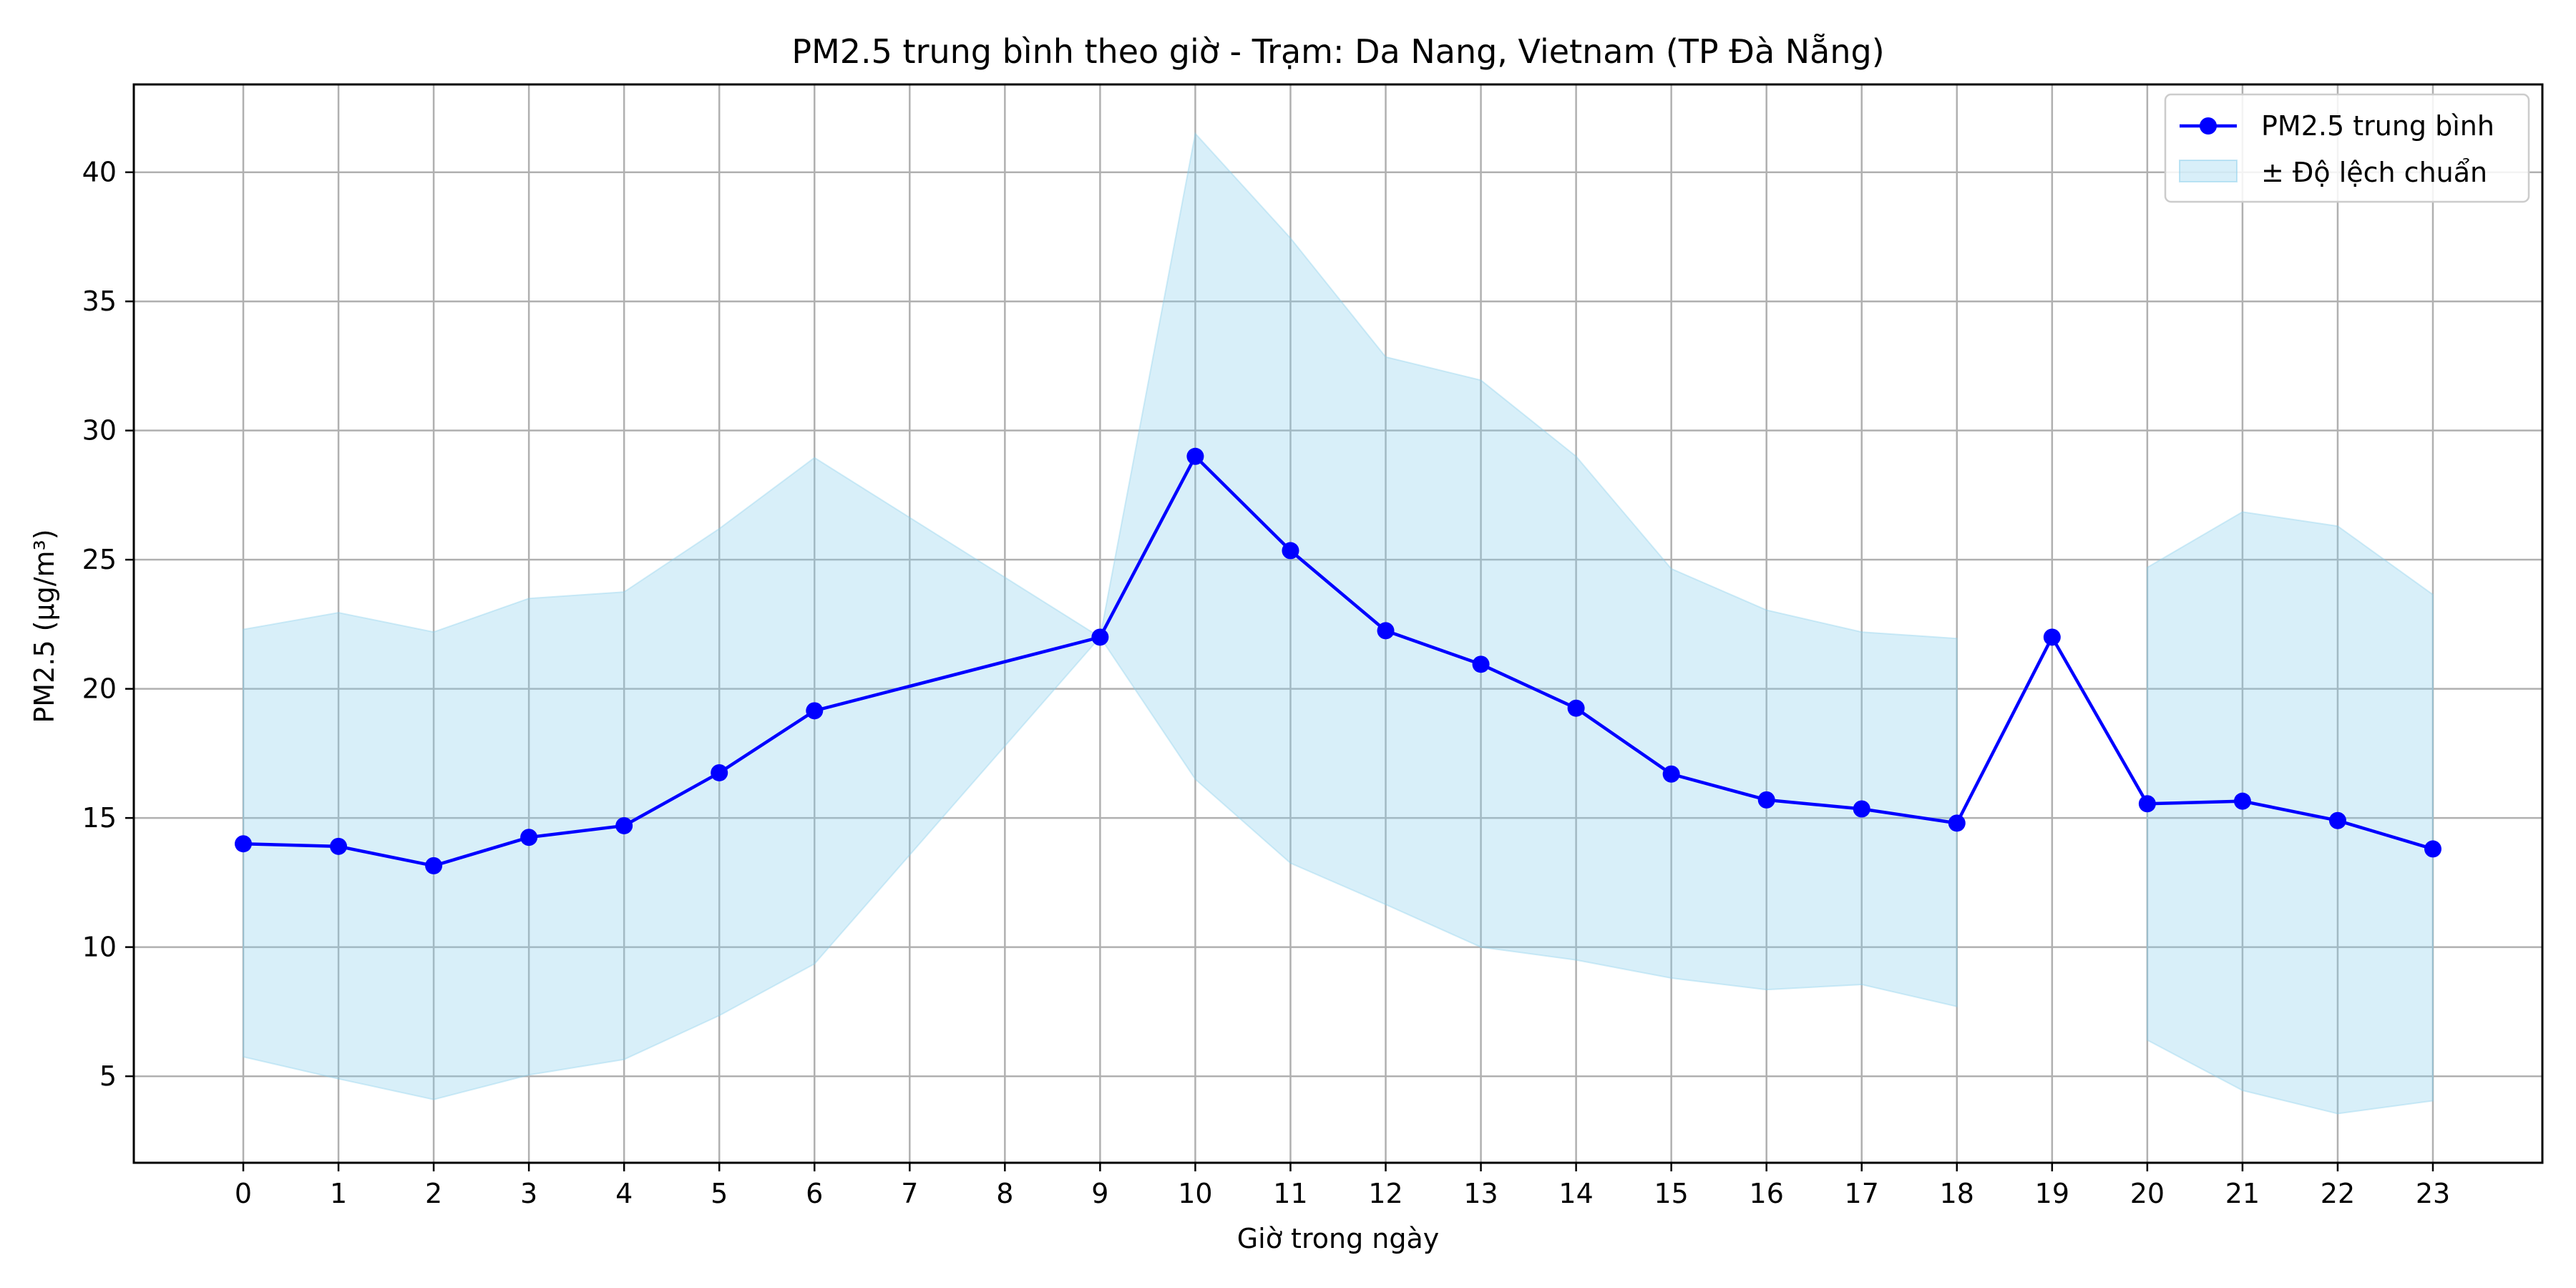  I want to click on x-tick-label: 9, so click(1099, 1193).